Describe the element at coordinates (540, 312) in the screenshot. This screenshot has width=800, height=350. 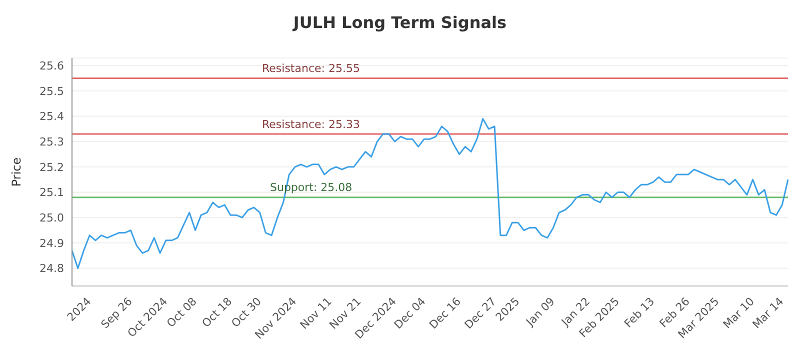
I see `x-tick-label: Jan 09` at that location.